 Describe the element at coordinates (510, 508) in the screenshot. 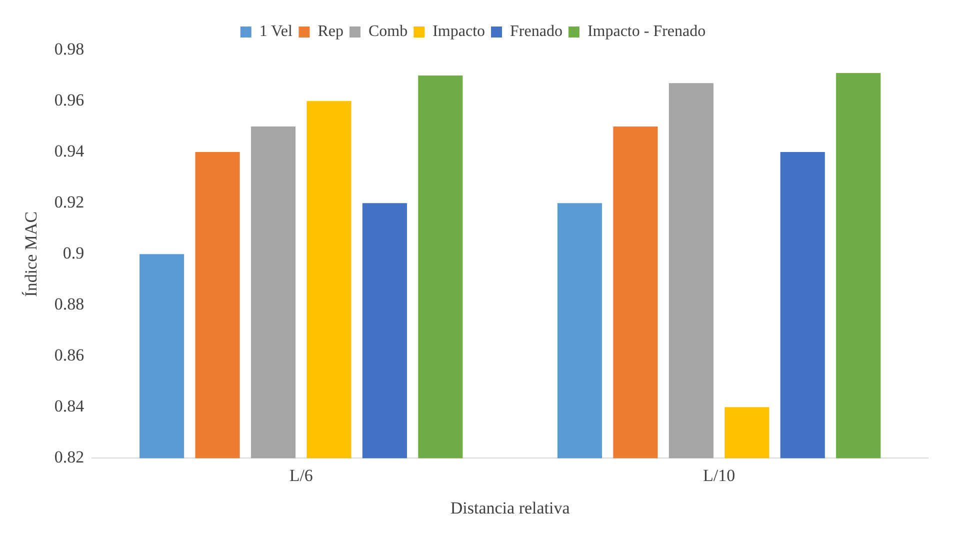

I see `x-axis-title: Distancia relativa` at that location.